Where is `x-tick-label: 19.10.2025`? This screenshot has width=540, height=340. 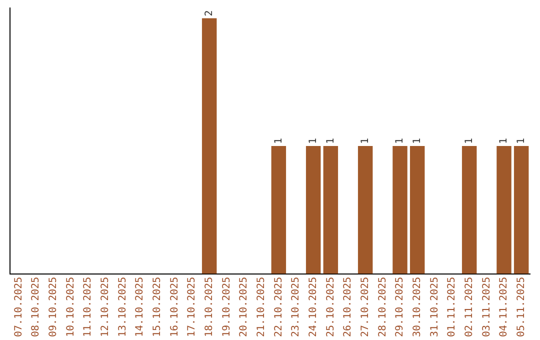
x-tick-label: 19.10.2025 is located at coordinates (226, 307).